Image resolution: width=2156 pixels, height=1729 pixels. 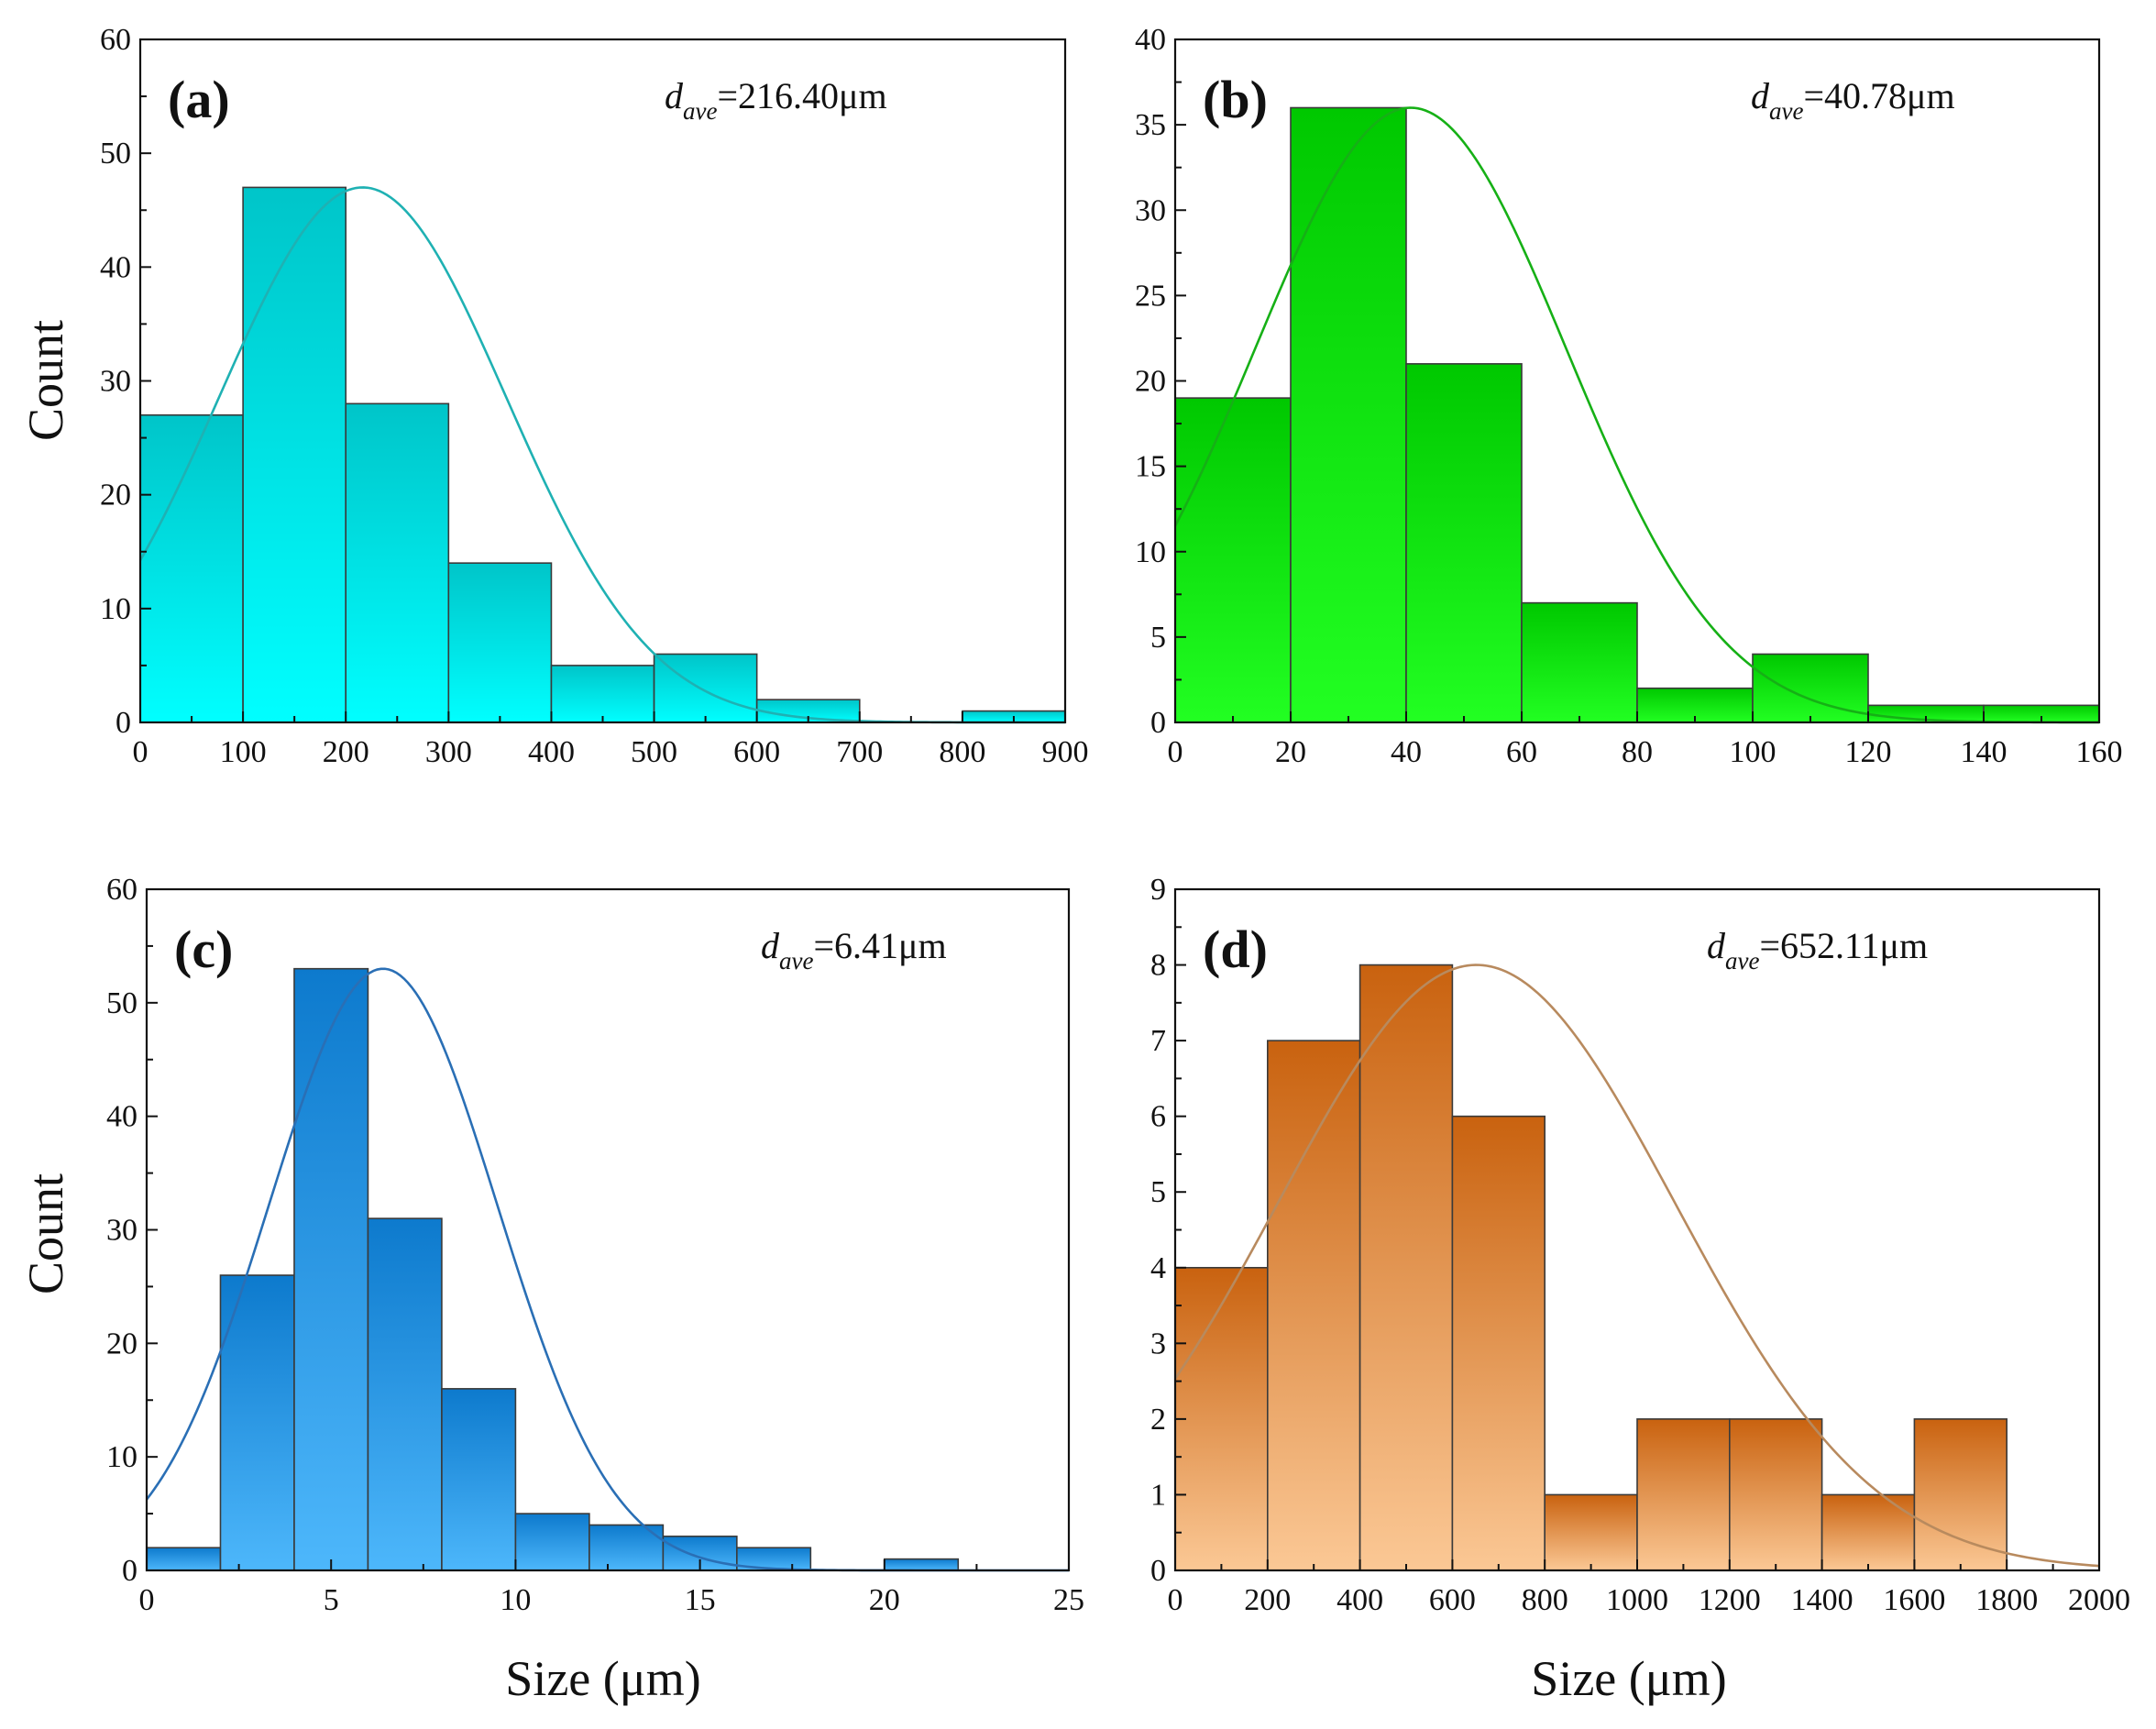 What do you see at coordinates (1158, 966) in the screenshot?
I see `y-tick-label: 8` at bounding box center [1158, 966].